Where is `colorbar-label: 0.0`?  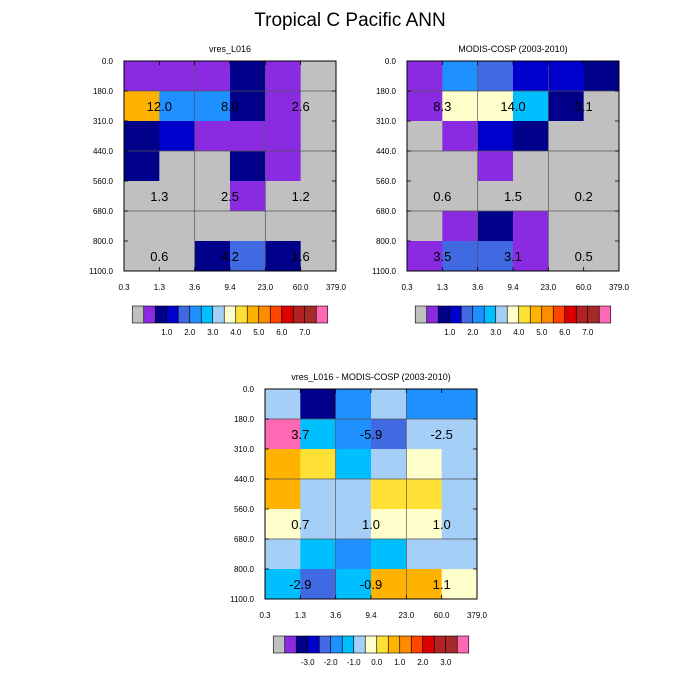
colorbar-label: 0.0 is located at coordinates (377, 662).